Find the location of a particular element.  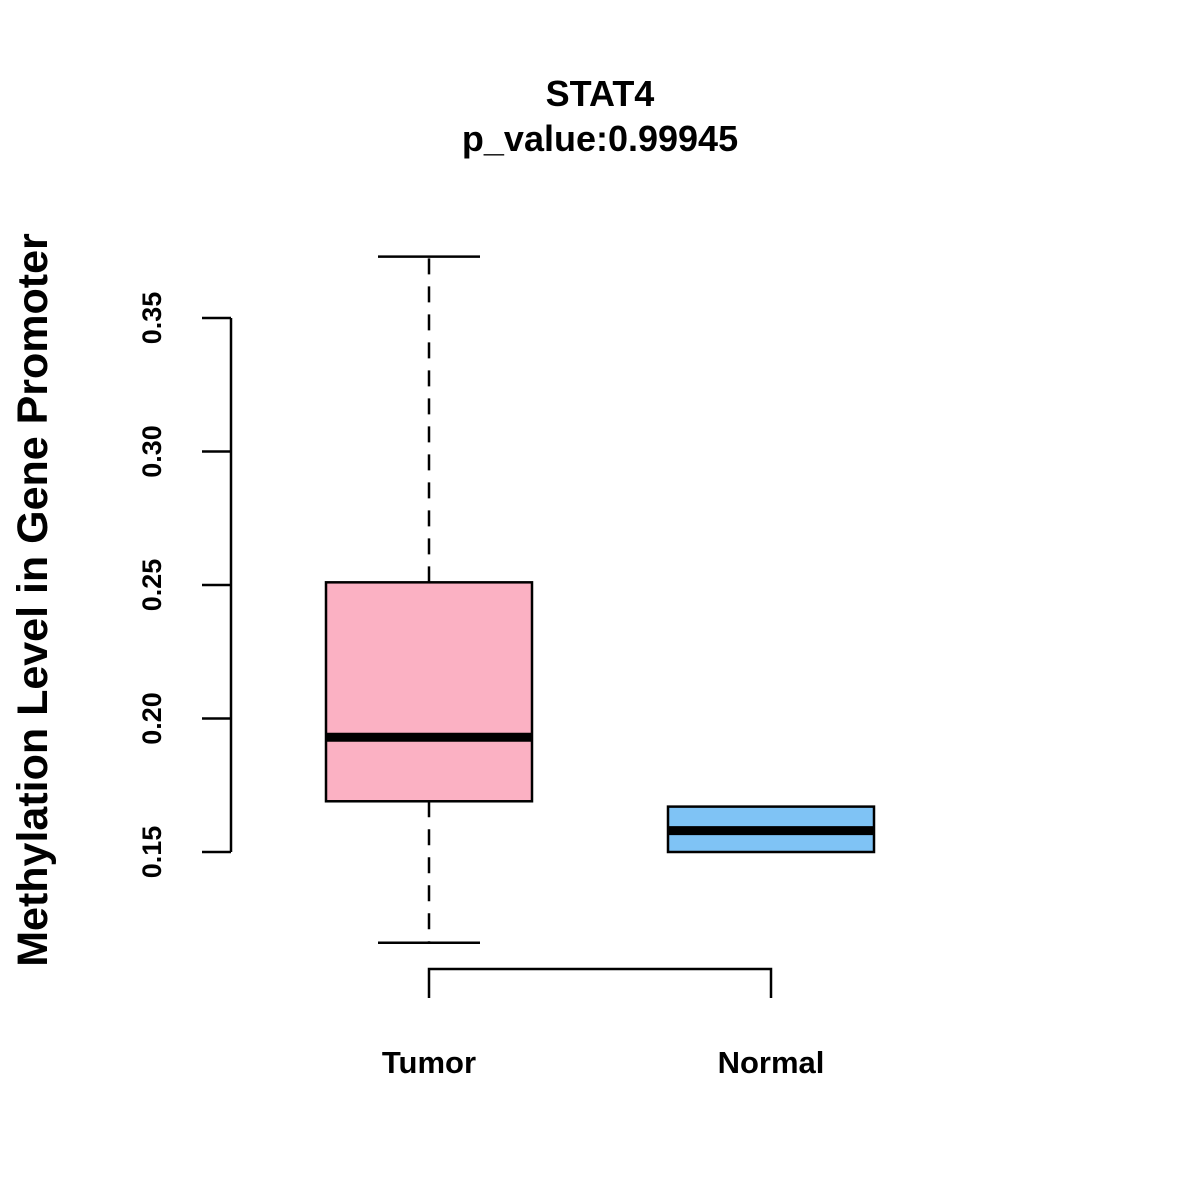

y-tick-label: 0.30 is located at coordinates (152, 451).